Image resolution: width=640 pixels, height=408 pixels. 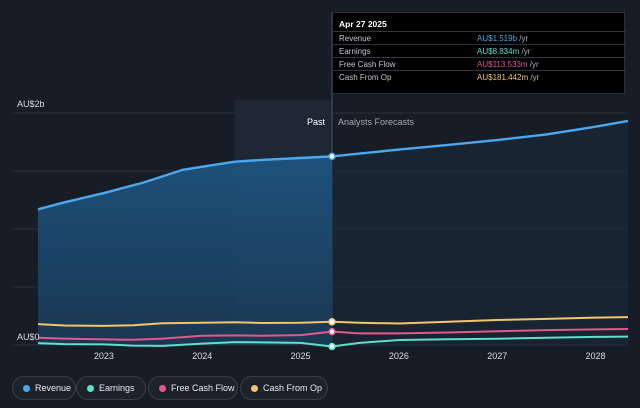 What do you see at coordinates (202, 356) in the screenshot?
I see `x-tick-label: 2024` at bounding box center [202, 356].